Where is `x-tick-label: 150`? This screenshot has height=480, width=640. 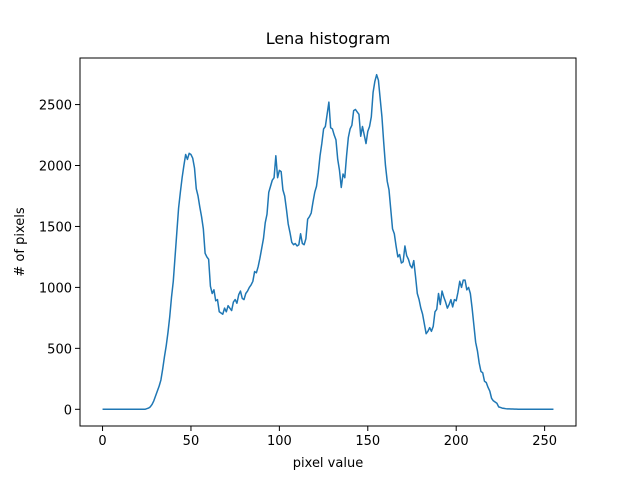 x-tick-label: 150 is located at coordinates (367, 441).